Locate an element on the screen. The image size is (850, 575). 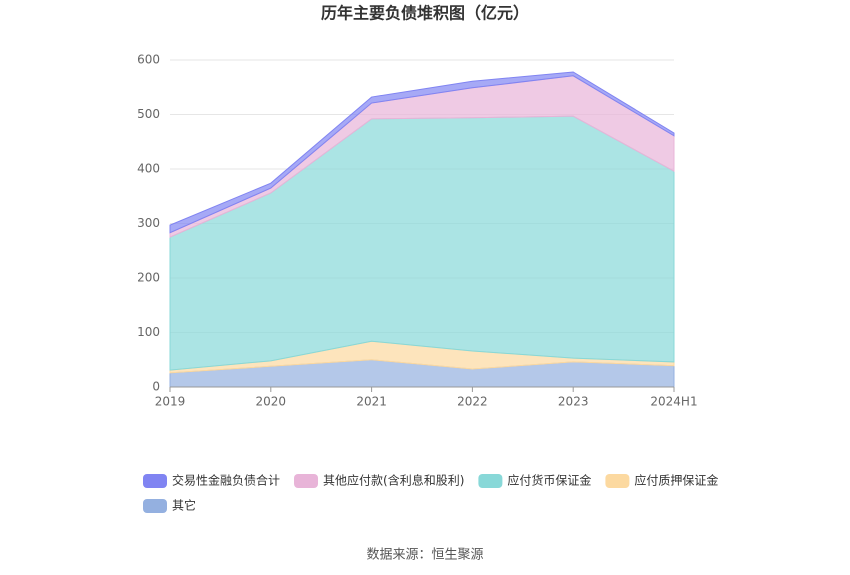
y-tick-label: 600 is located at coordinates (148, 60).